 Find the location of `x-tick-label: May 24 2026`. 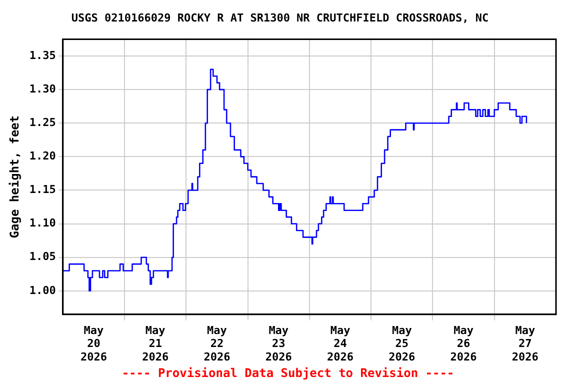

x-tick-label: May 24 2026 is located at coordinates (340, 344).